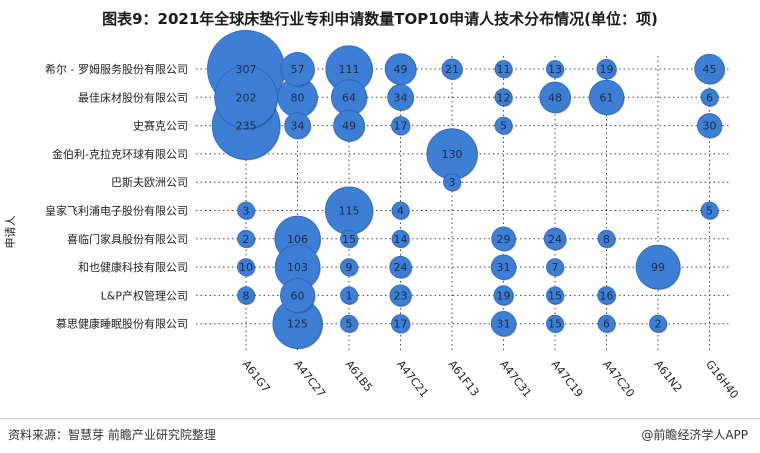  I want to click on bubble-value-label: 307, so click(246, 69).